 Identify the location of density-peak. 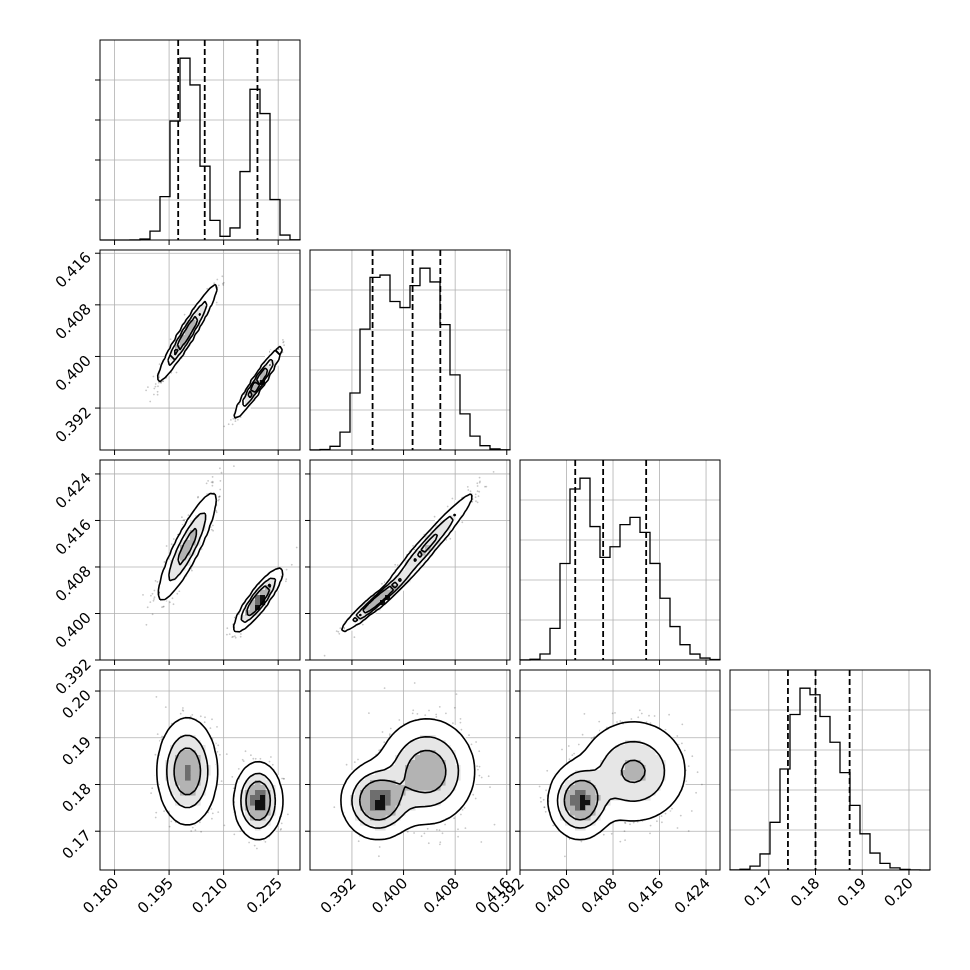
(262, 597).